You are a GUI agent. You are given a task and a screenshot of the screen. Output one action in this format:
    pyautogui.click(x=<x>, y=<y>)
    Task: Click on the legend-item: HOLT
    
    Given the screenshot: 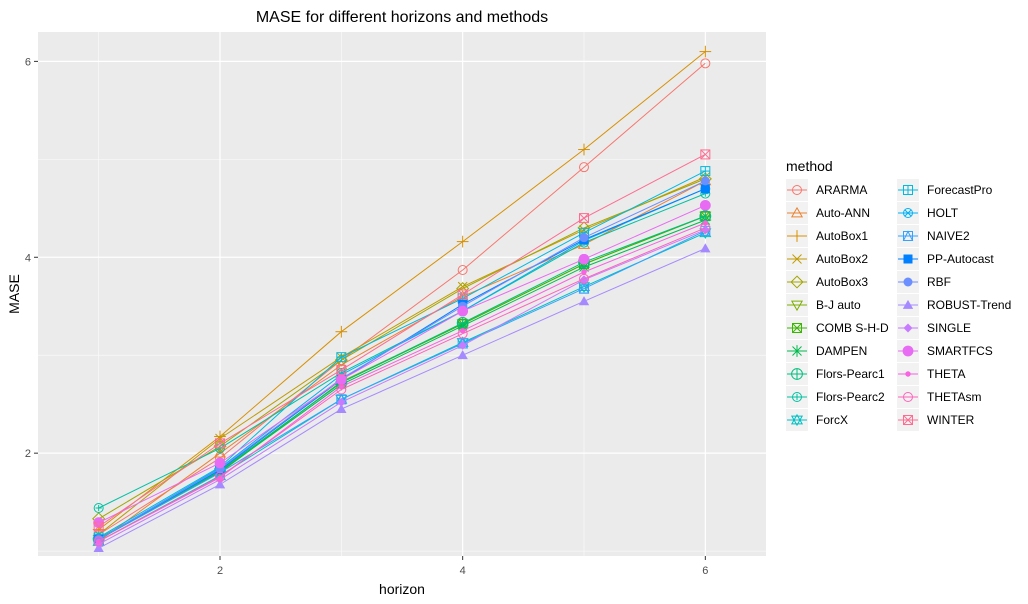 What is the action you would take?
    pyautogui.click(x=928, y=213)
    